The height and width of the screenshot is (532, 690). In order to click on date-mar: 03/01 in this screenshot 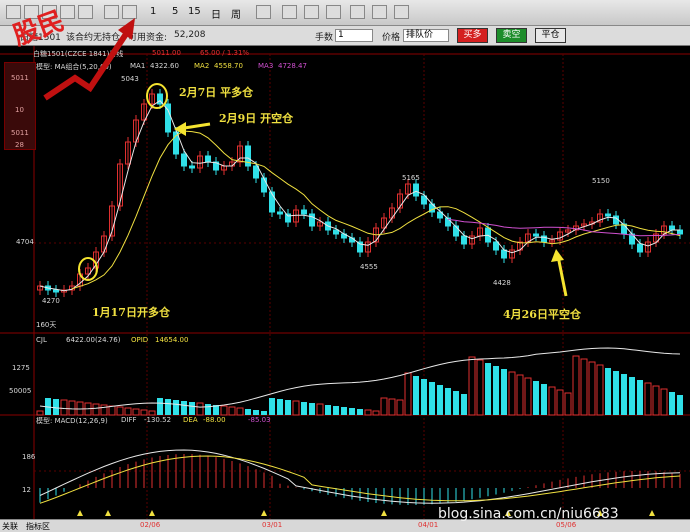, I will do `click(272, 525)`.